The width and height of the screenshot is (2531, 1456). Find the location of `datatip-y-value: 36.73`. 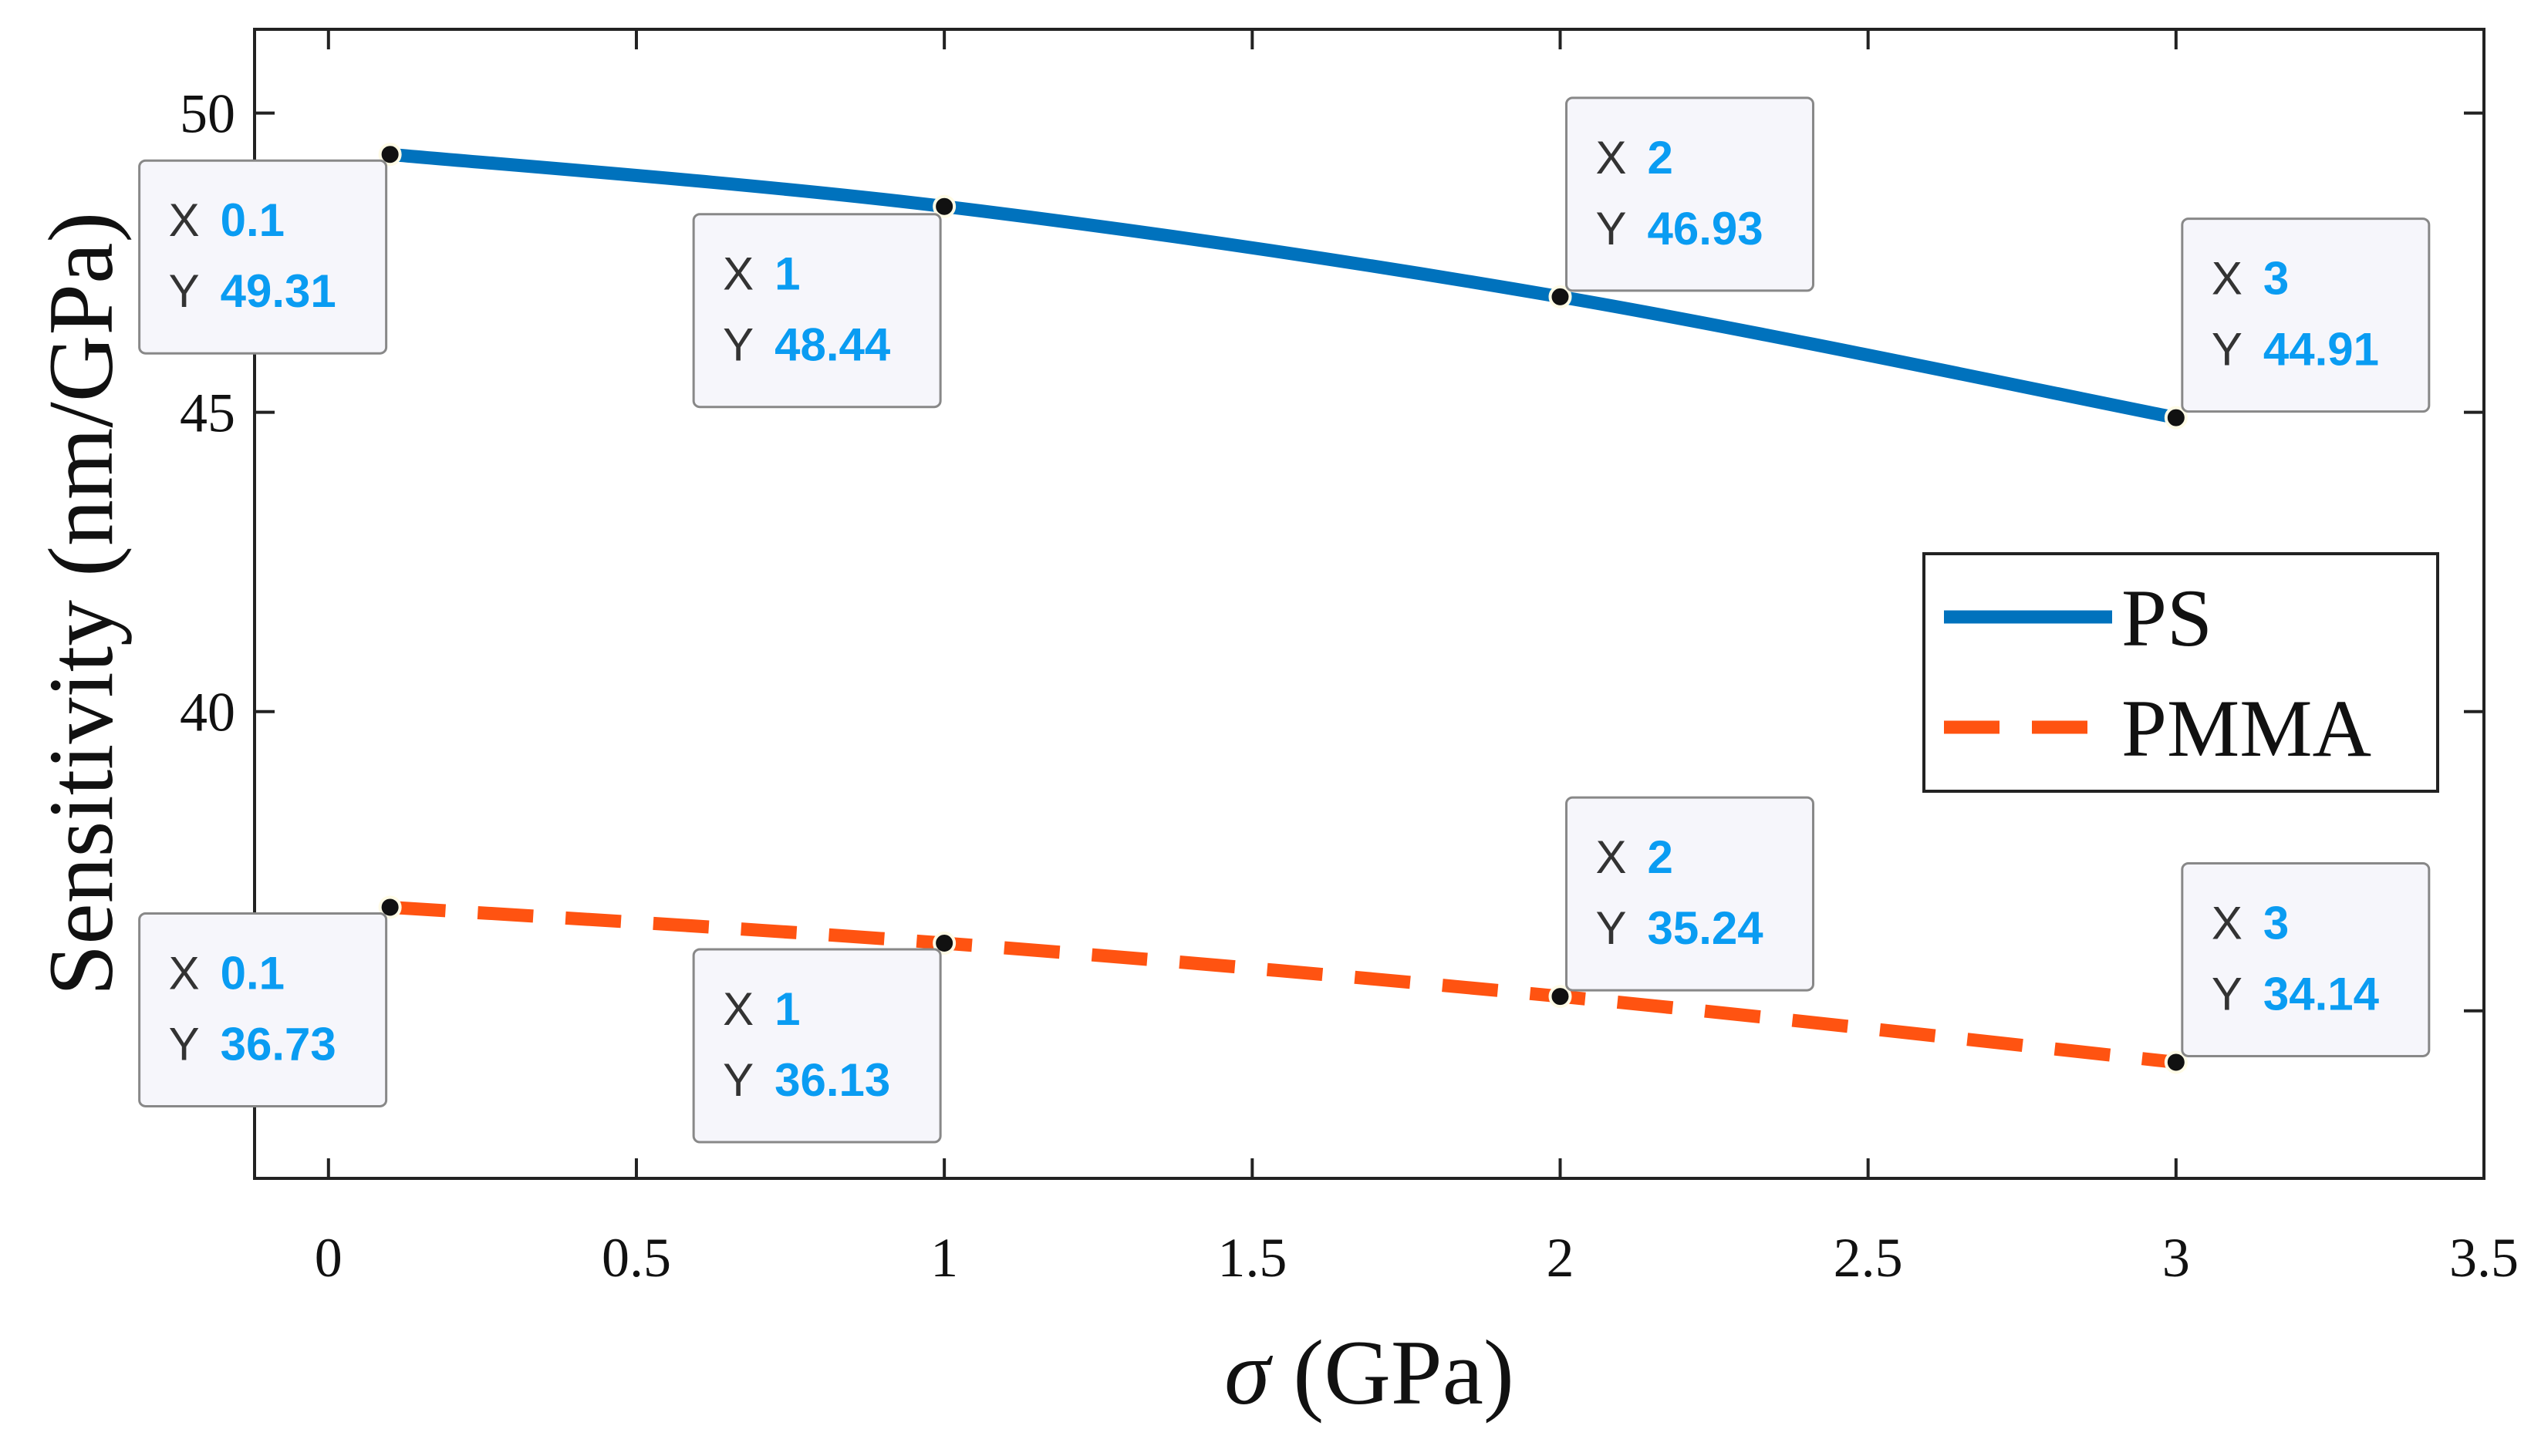

datatip-y-value: 36.73 is located at coordinates (278, 1044).